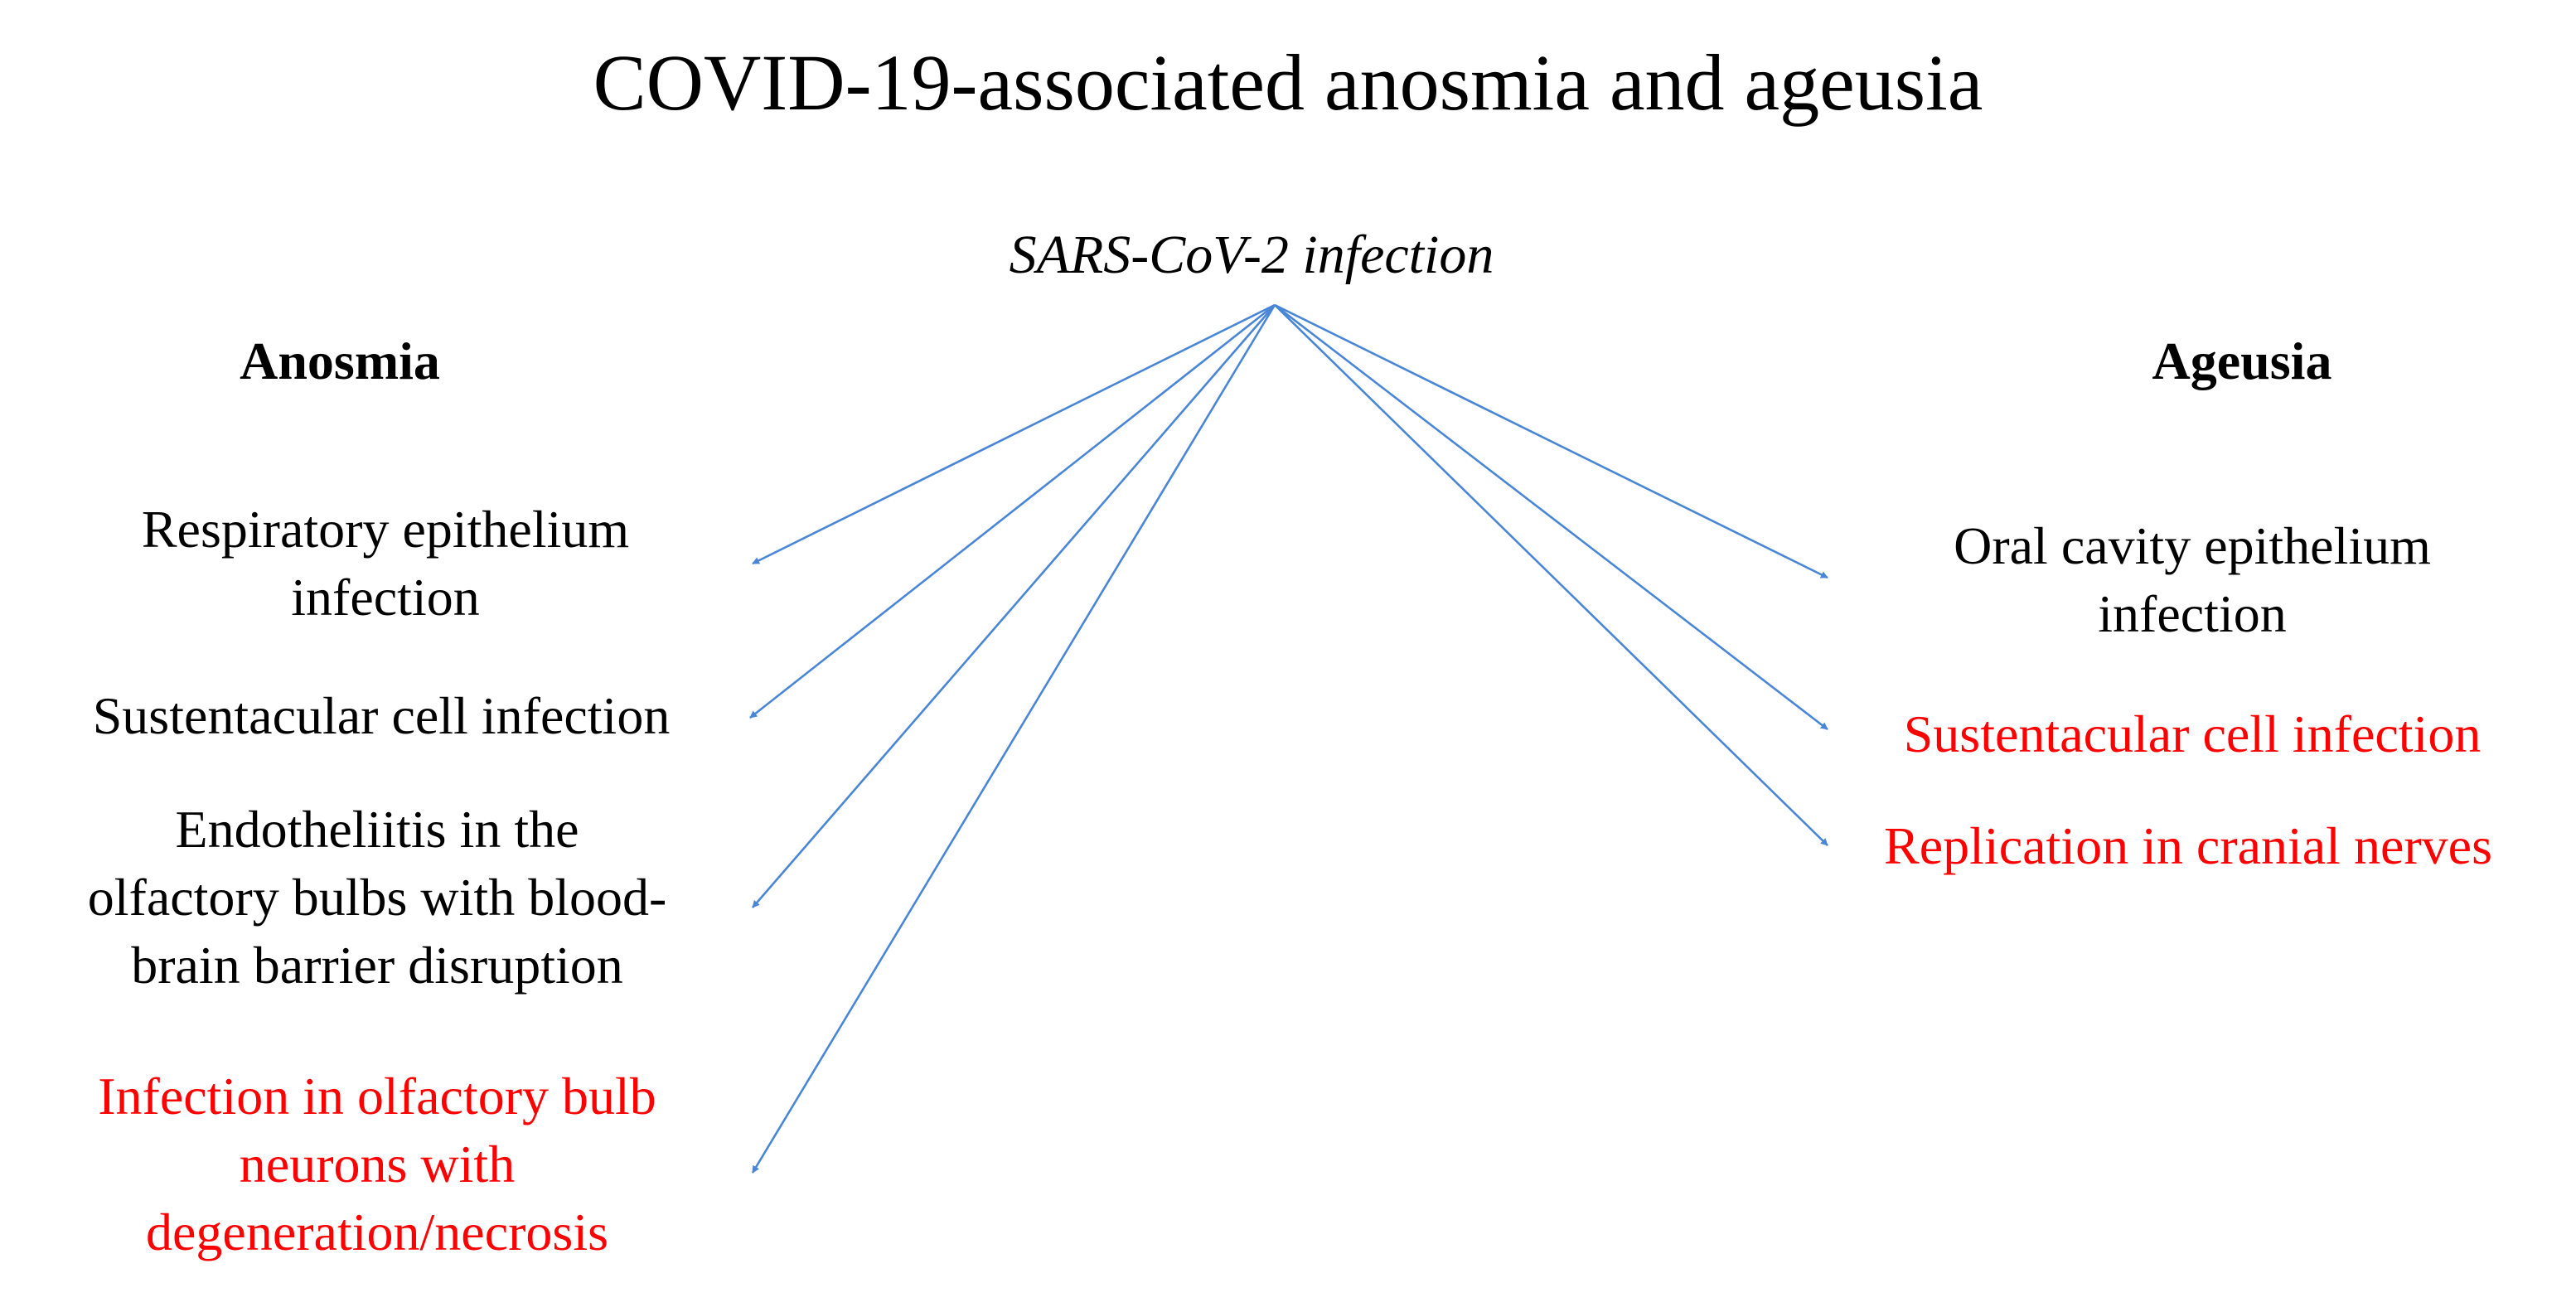  What do you see at coordinates (381, 715) in the screenshot?
I see `anosmia-item-sustentacular-cell: Sustentacular cell infection` at bounding box center [381, 715].